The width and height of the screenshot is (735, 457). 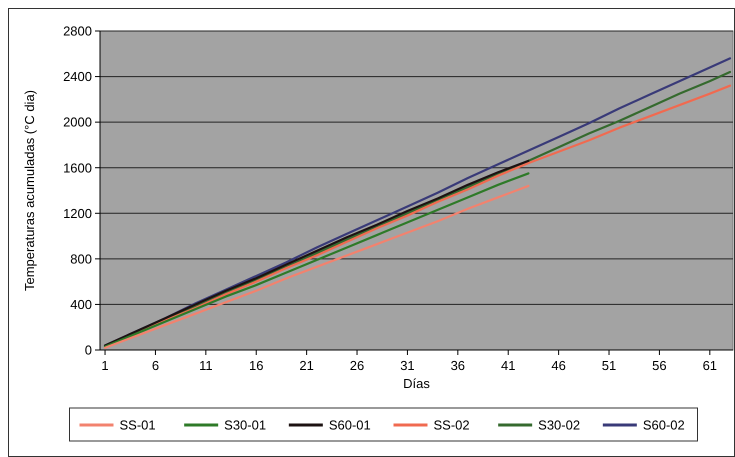 I want to click on y-tick-label: 1200, so click(x=77, y=213).